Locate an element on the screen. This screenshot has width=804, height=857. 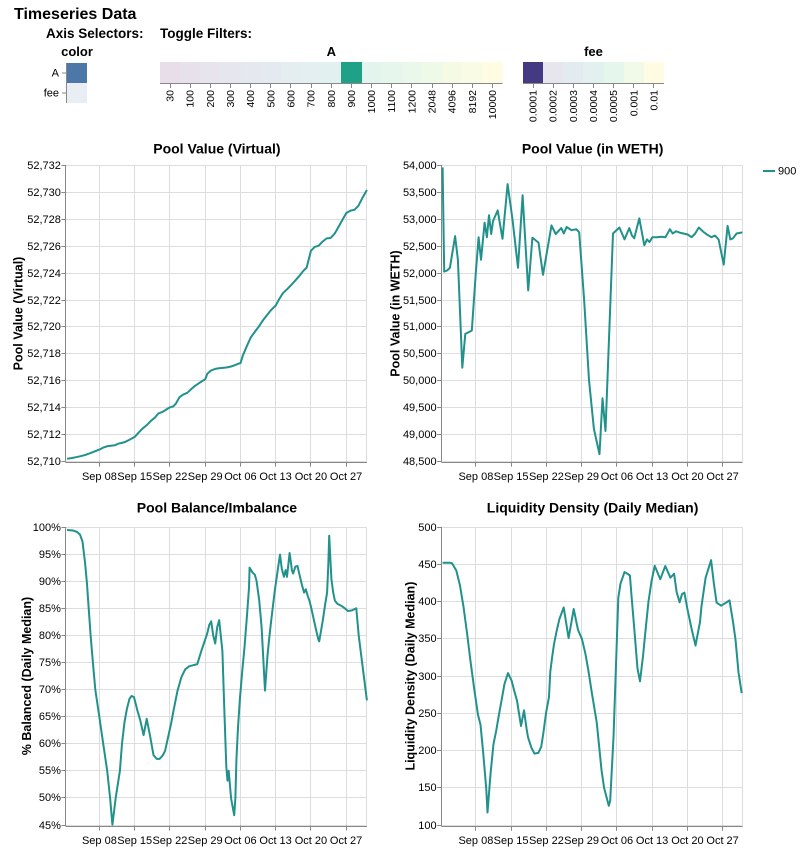
svg-text: Pool Value (in WETH) is located at coordinates (396, 313).